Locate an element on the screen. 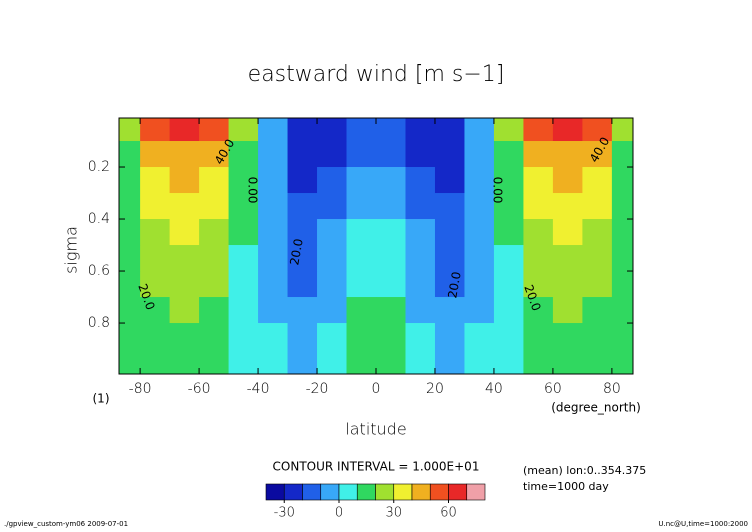 Image resolution: width=752 pixels, height=532 pixels. x-tick-label: -80 is located at coordinates (140, 389).